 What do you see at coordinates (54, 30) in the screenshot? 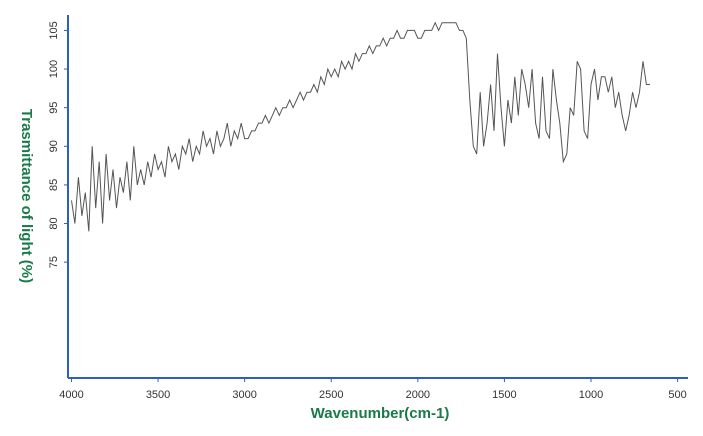
I see `y-tick-label: 105` at bounding box center [54, 30].